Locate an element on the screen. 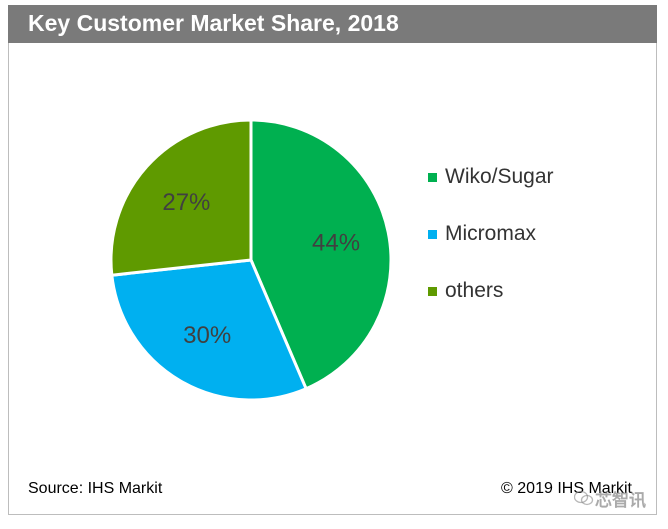 The width and height of the screenshot is (668, 529). legend-item-micromax: Micromax is located at coordinates (491, 234).